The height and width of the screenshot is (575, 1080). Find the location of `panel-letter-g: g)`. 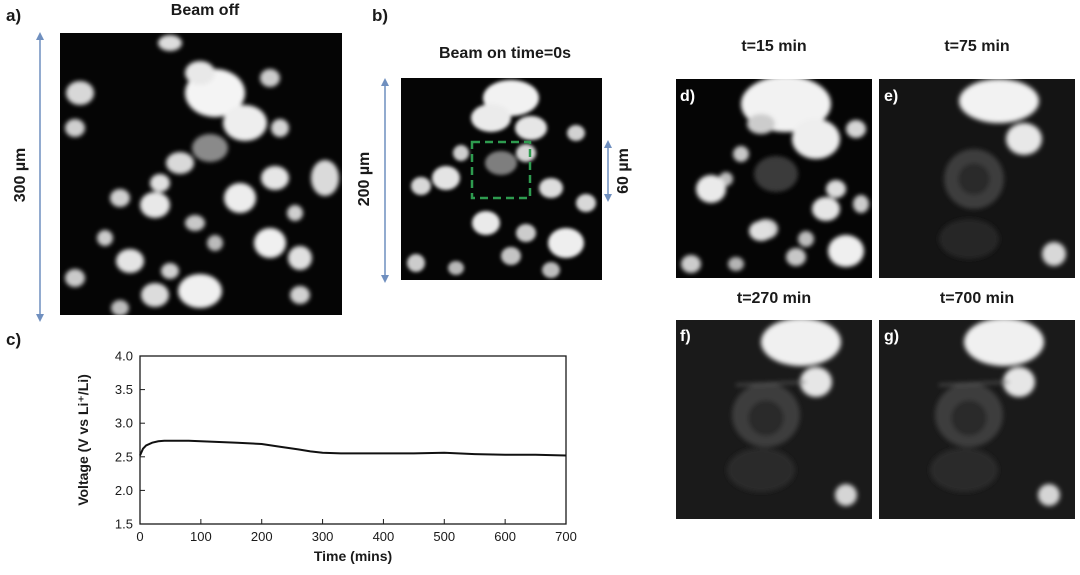

panel-letter-g: g) is located at coordinates (892, 336).